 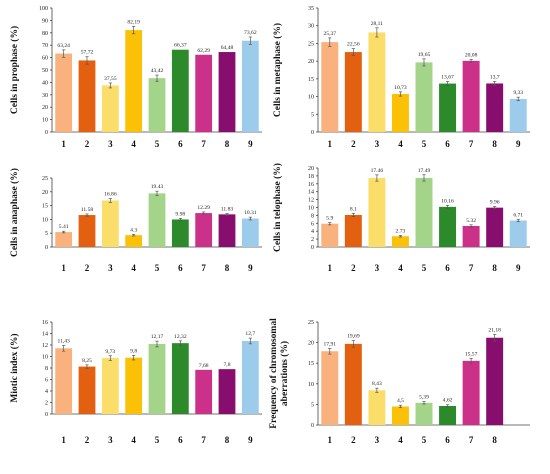 What do you see at coordinates (204, 366) in the screenshot?
I see `data-label: 7,68` at bounding box center [204, 366].